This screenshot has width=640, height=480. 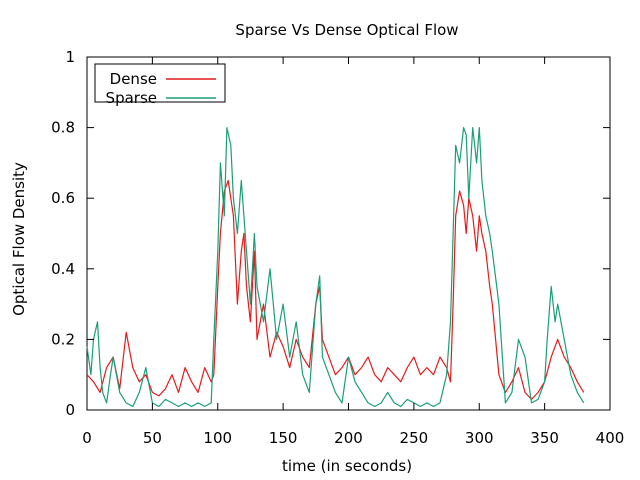 I want to click on x-tick-label: 300, so click(x=479, y=438).